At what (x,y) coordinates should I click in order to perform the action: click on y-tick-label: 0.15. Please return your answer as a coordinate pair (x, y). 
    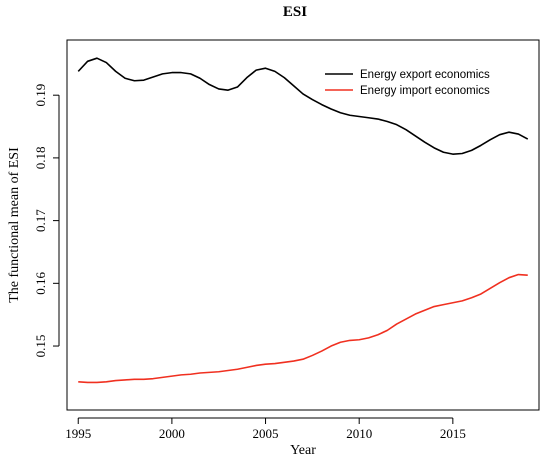
    Looking at the image, I should click on (40, 346).